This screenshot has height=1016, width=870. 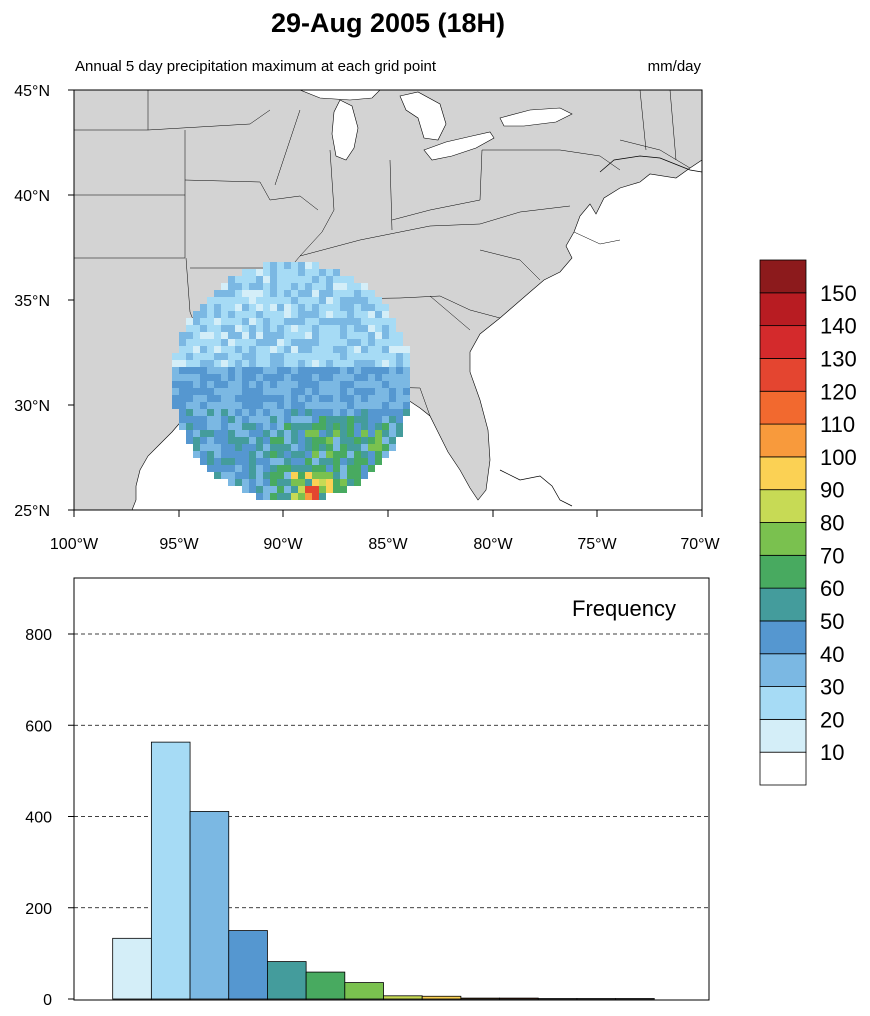 What do you see at coordinates (283, 544) in the screenshot?
I see `lon-tick-label: 90°W` at bounding box center [283, 544].